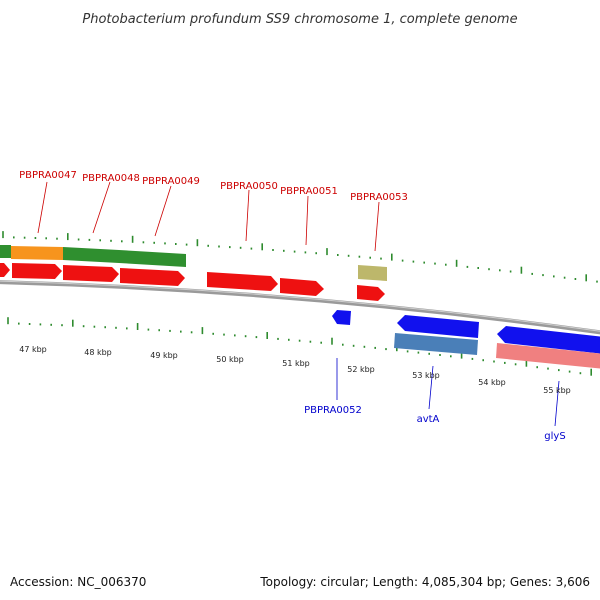 Image resolution: width=600 pixels, height=600 pixels. Describe the element at coordinates (247, 215) in the screenshot. I see `leader-PBPRA0050` at that location.